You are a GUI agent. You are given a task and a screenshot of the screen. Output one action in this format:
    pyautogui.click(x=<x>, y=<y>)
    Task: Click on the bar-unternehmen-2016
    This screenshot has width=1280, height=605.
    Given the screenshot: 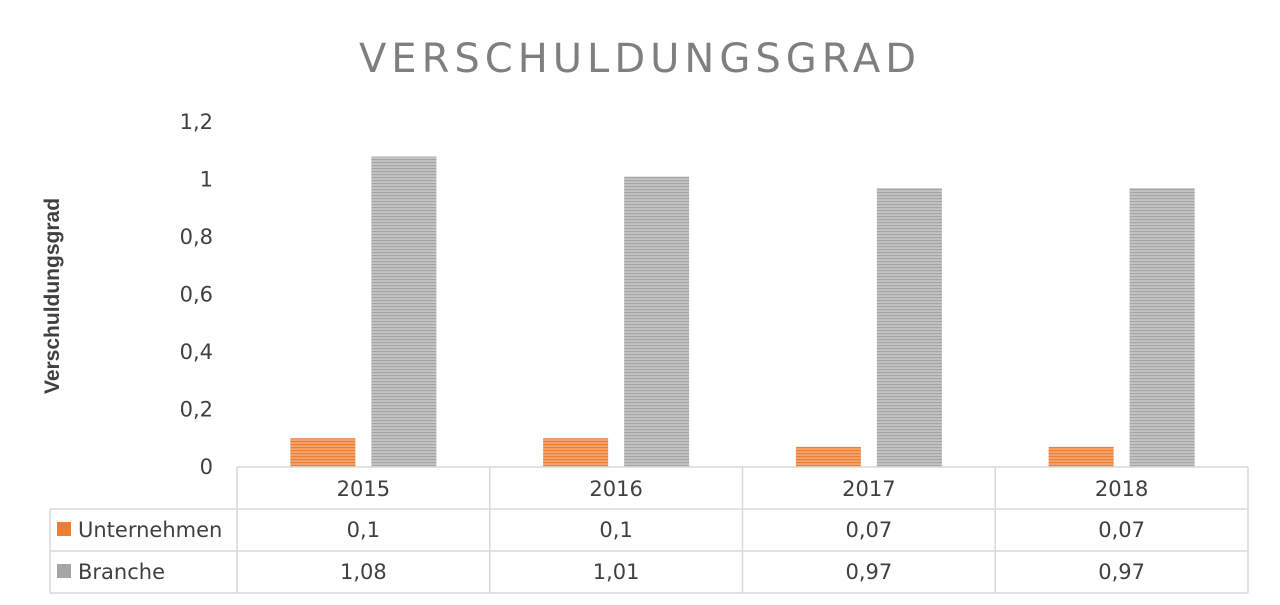 What is the action you would take?
    pyautogui.click(x=576, y=452)
    